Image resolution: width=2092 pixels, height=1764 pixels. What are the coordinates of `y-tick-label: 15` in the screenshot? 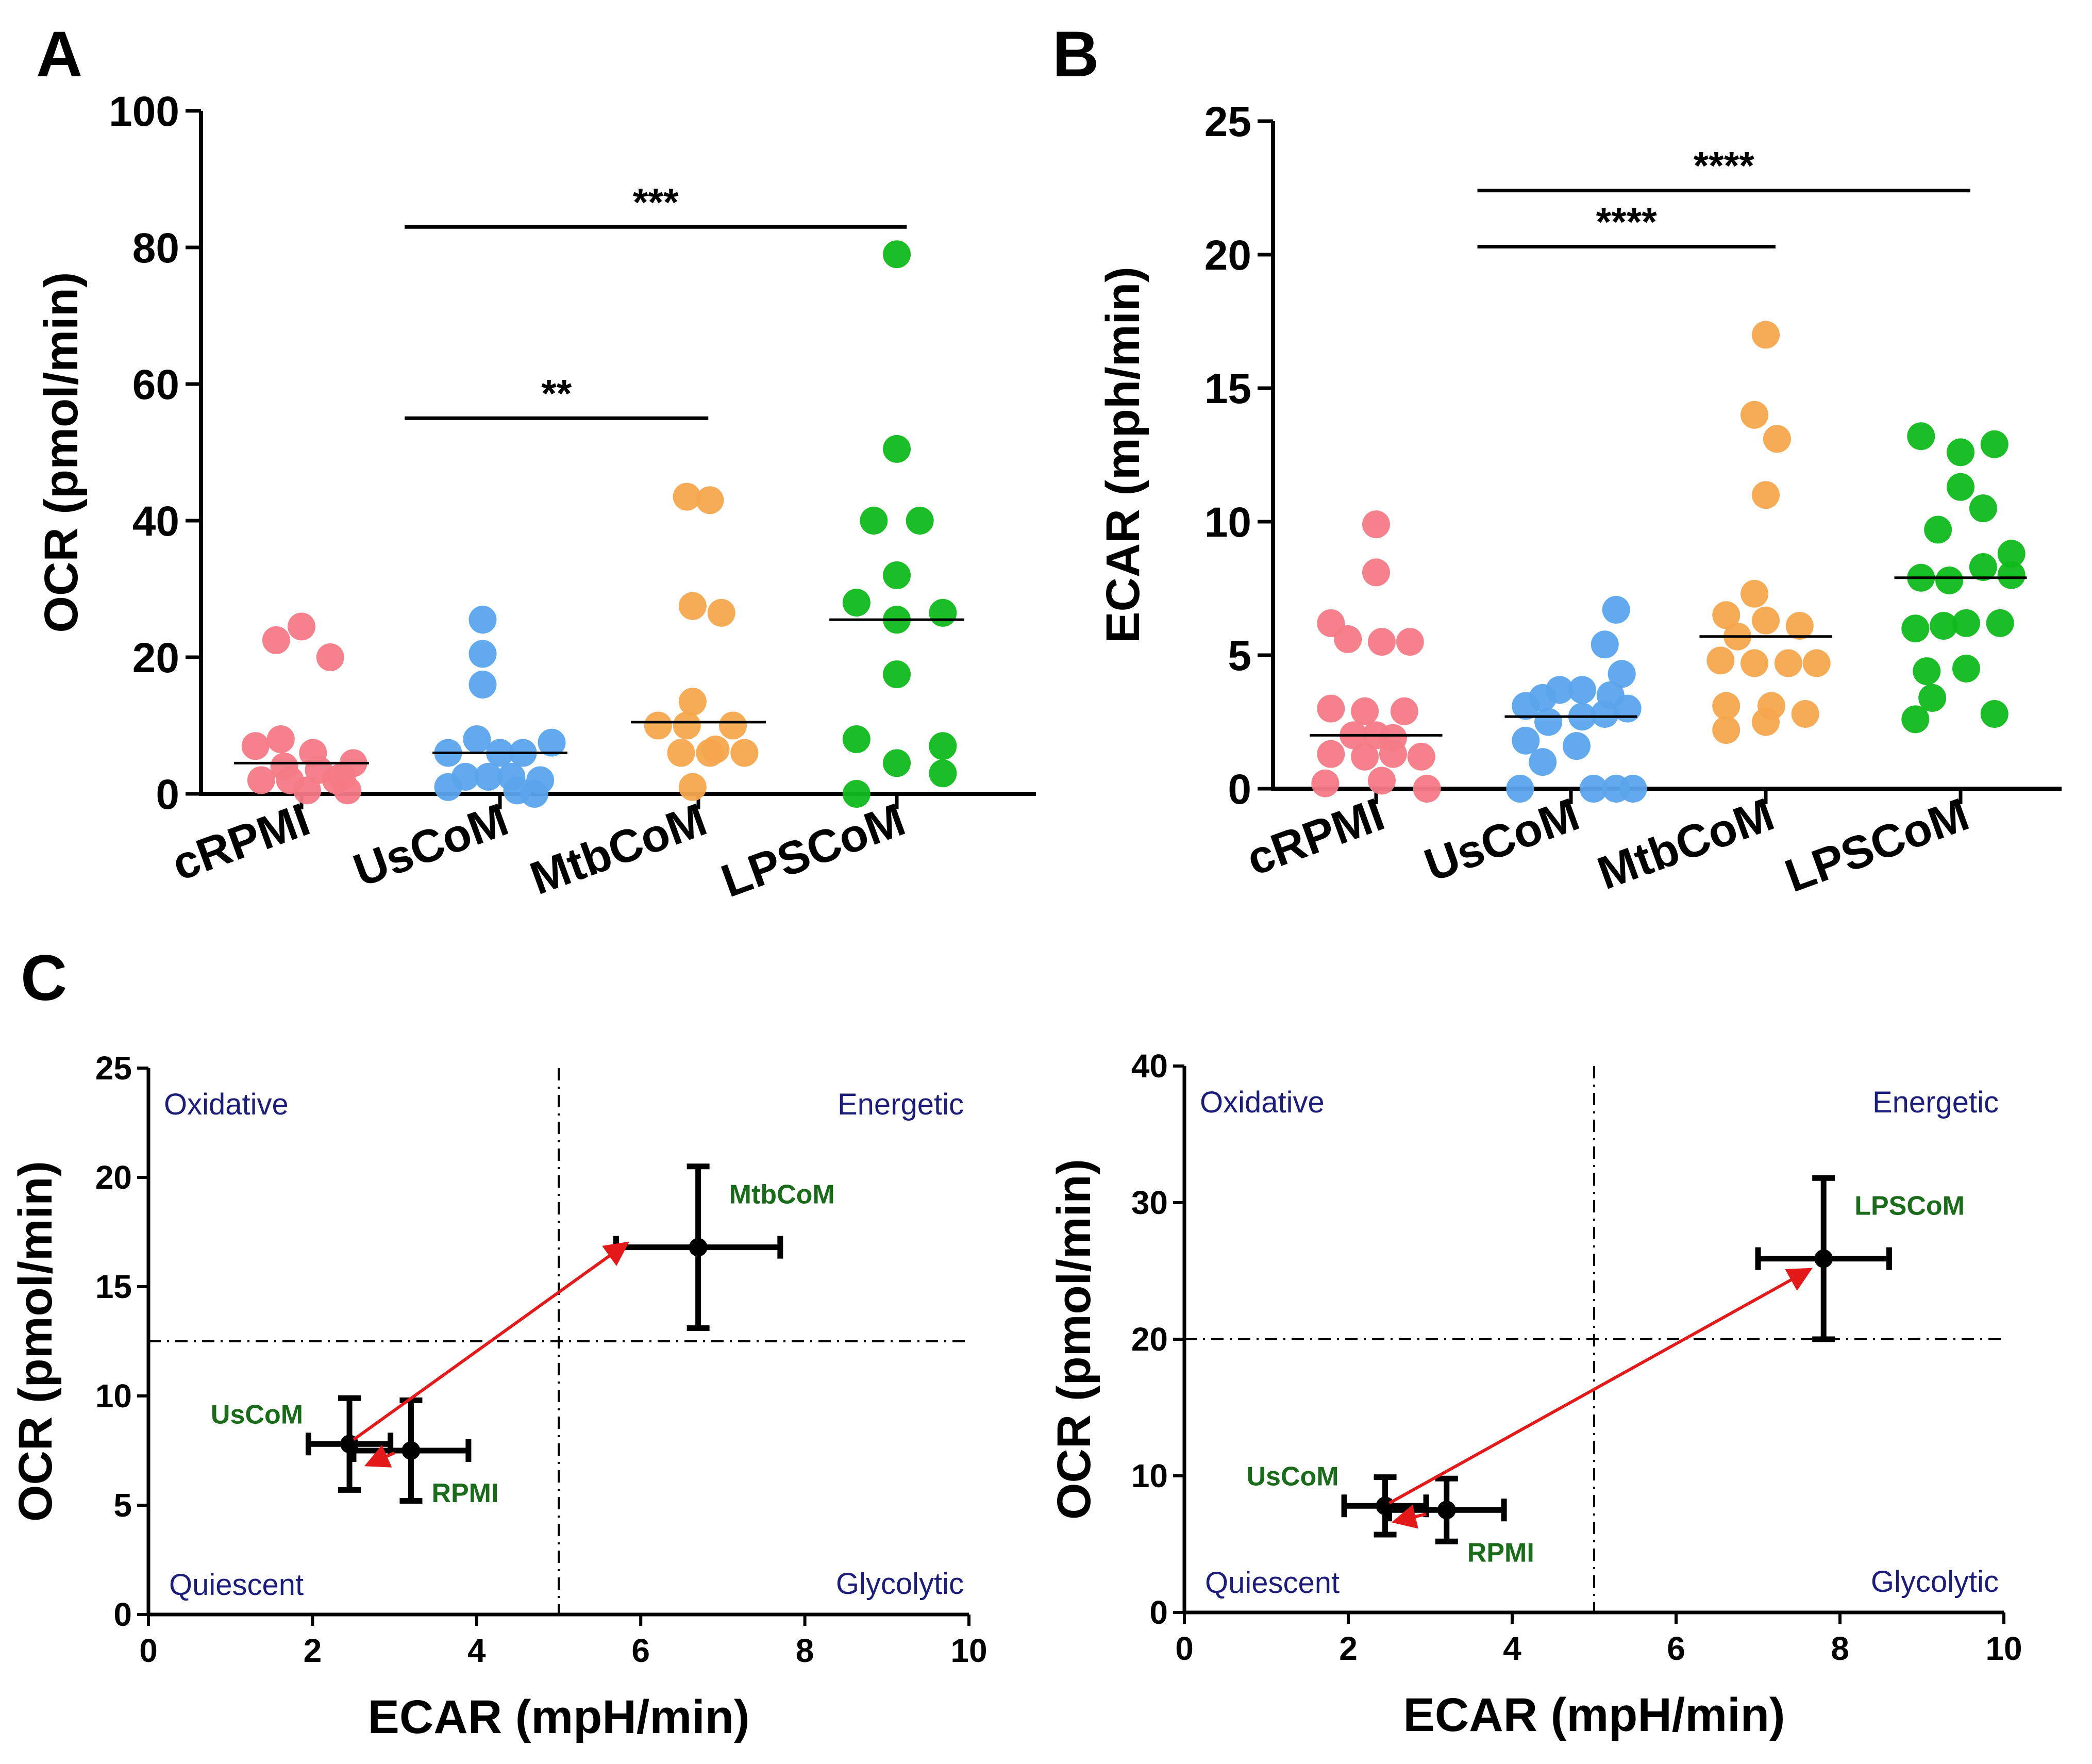 It's located at (113, 1286).